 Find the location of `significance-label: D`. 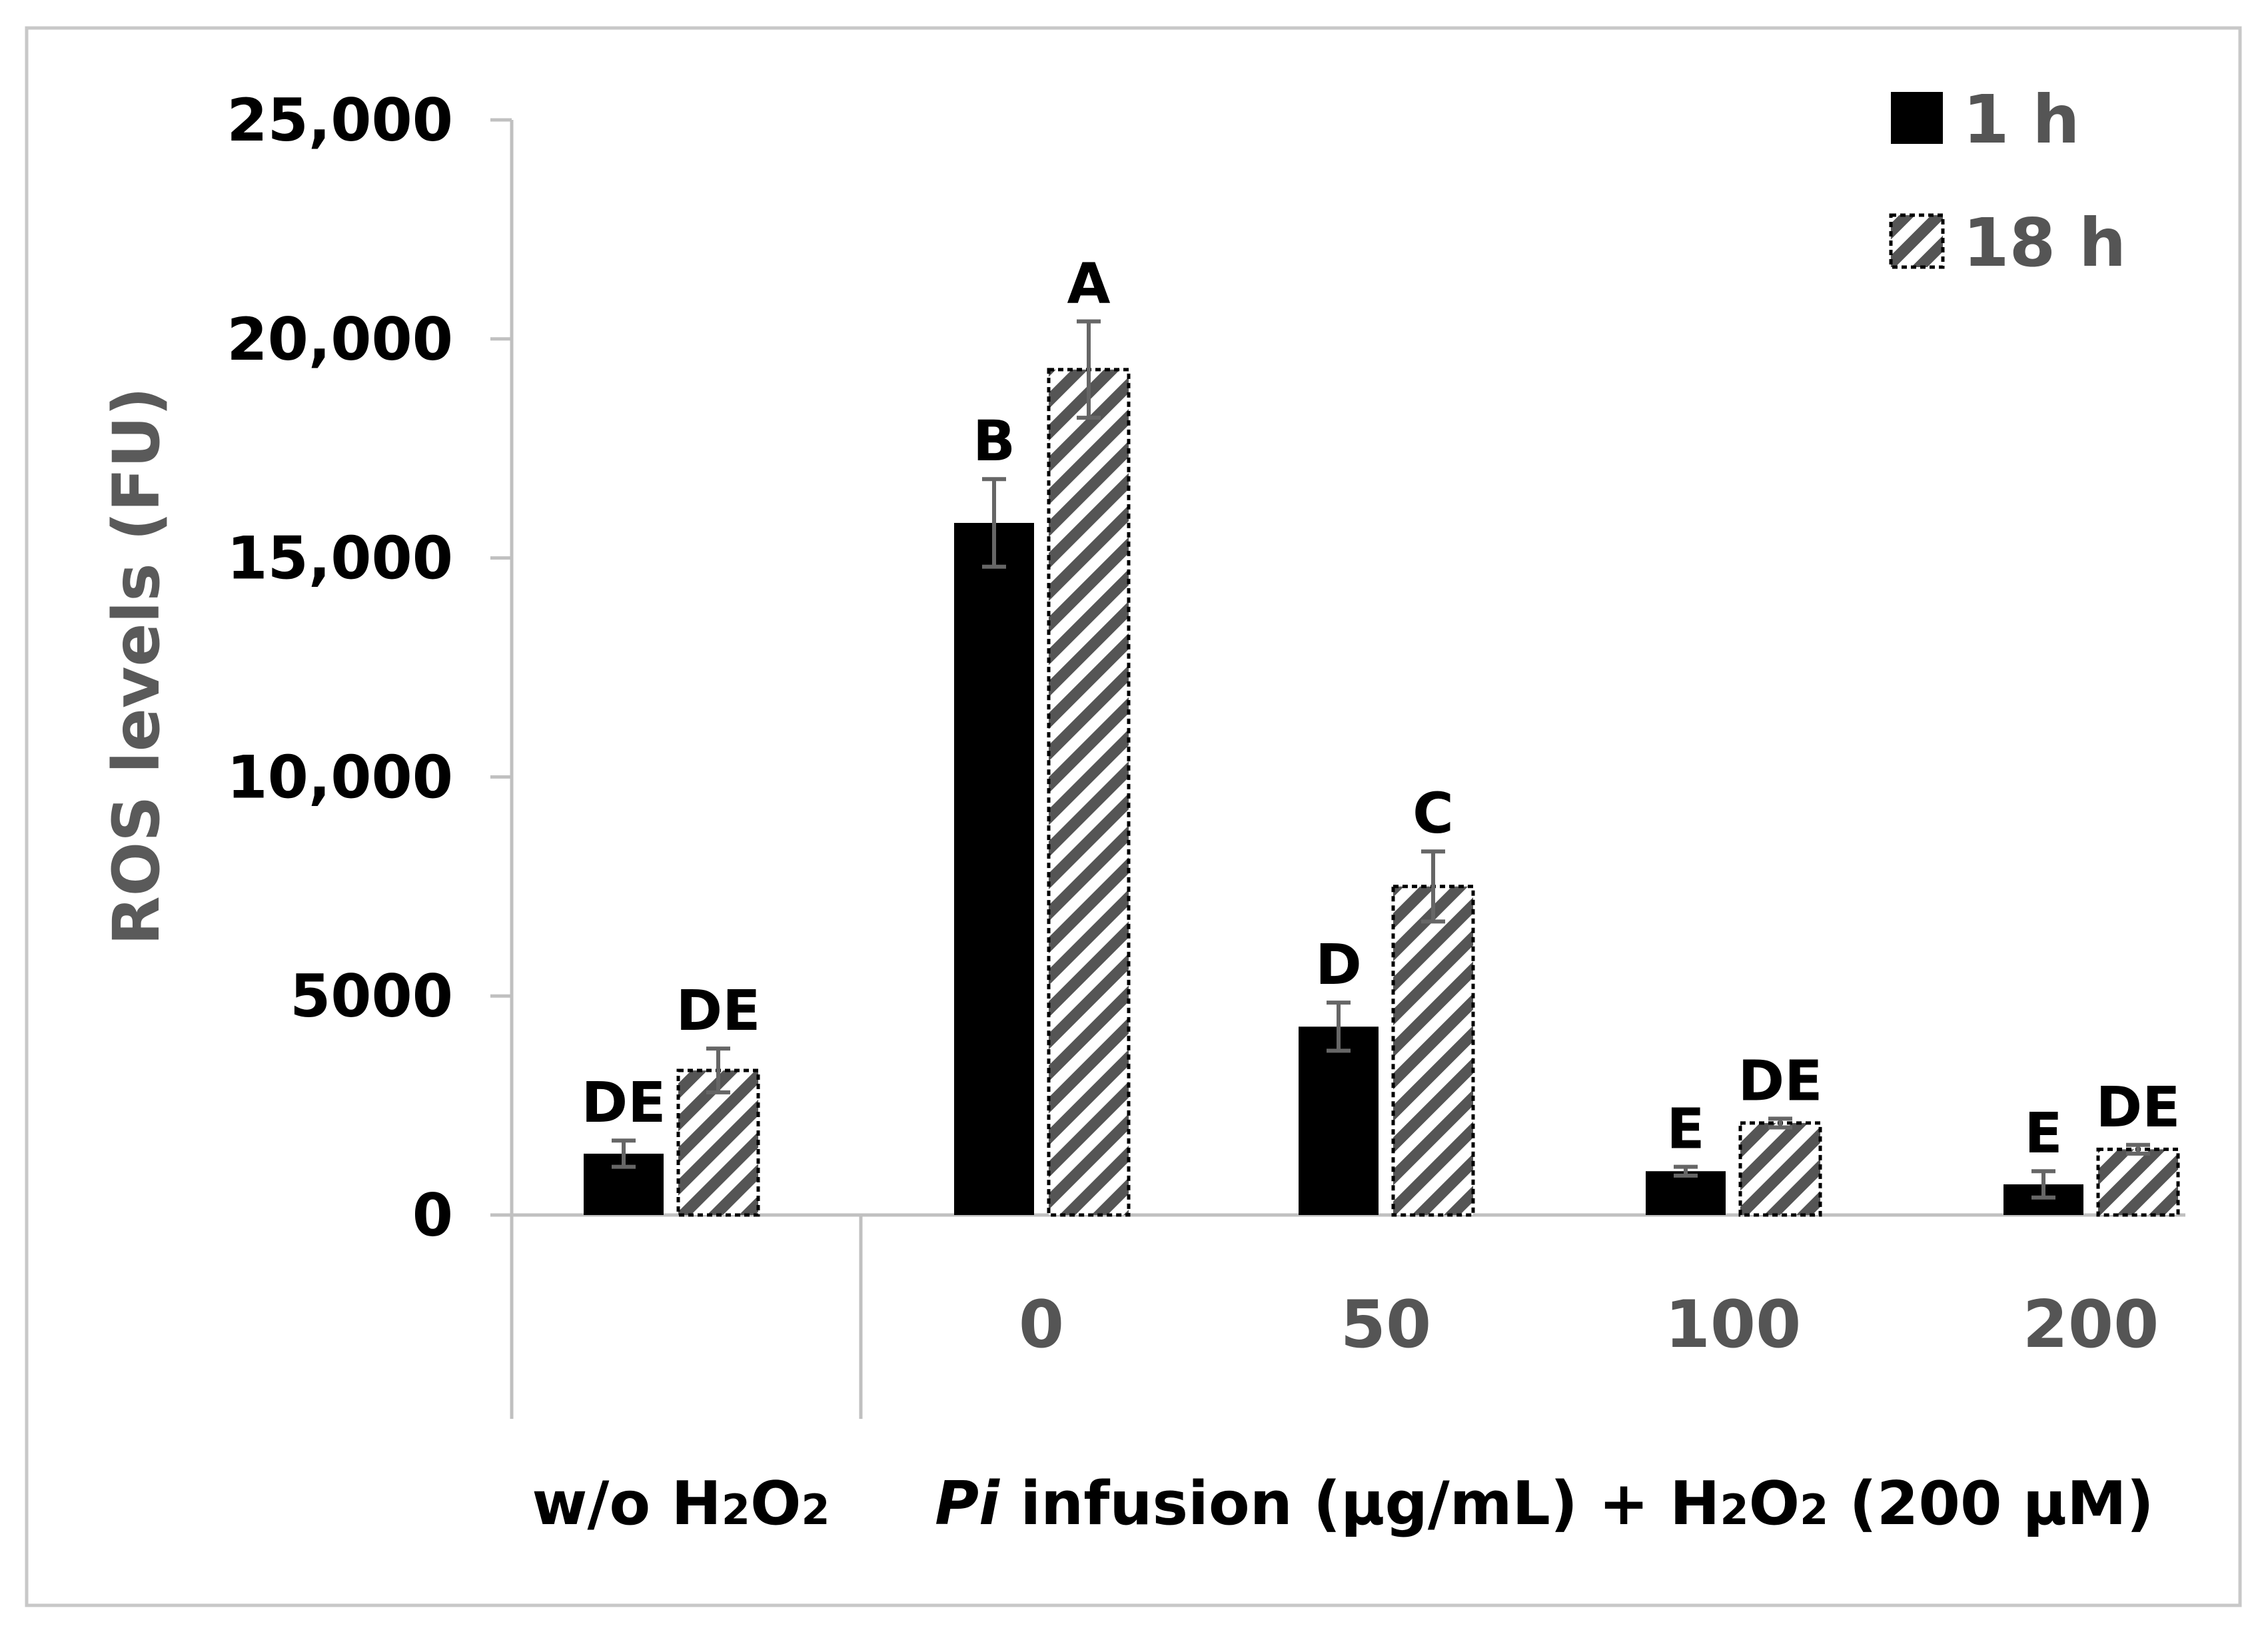

significance-label: D is located at coordinates (1338, 964).